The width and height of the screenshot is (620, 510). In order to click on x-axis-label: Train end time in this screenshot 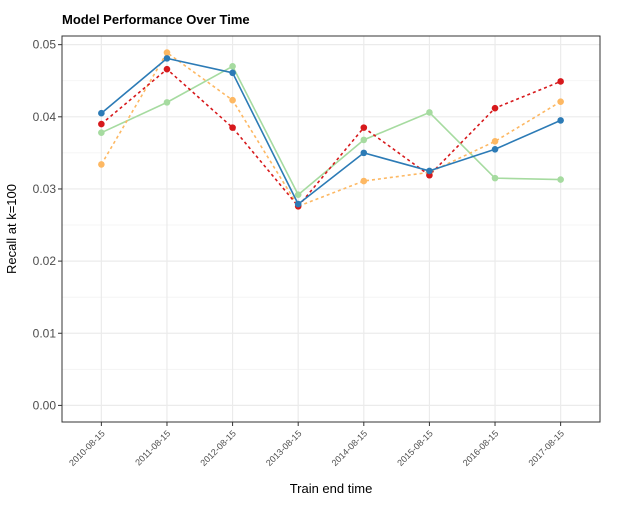, I will do `click(331, 488)`.